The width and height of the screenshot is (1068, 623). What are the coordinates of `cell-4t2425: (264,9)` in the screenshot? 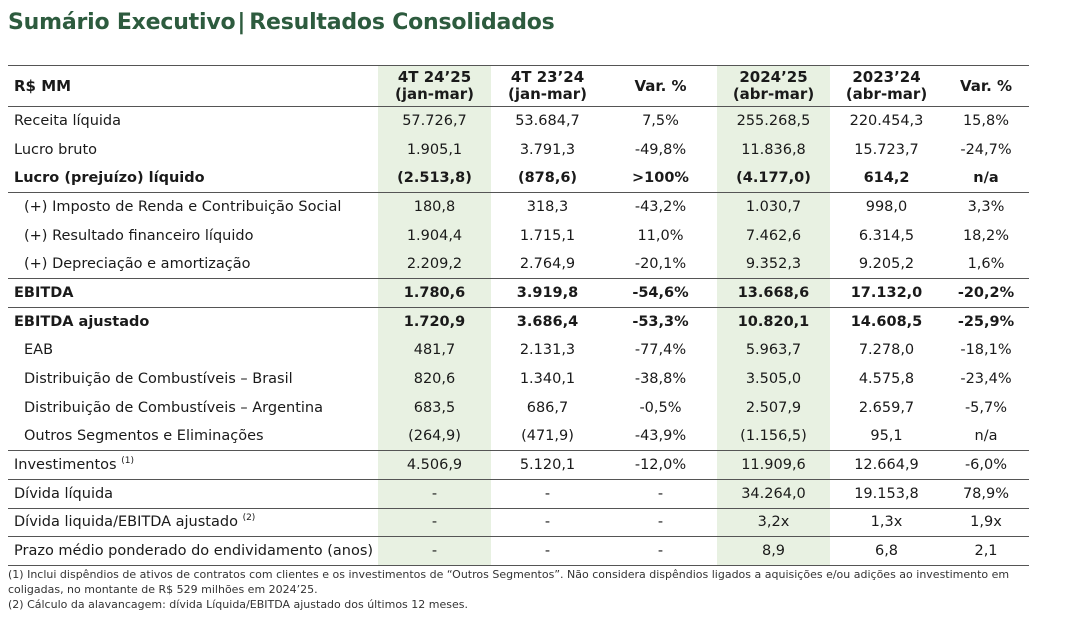 It's located at (434, 436).